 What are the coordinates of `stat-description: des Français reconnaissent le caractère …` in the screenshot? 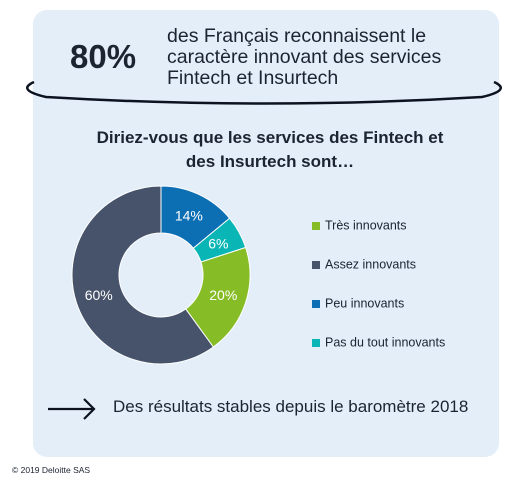 It's located at (332, 57).